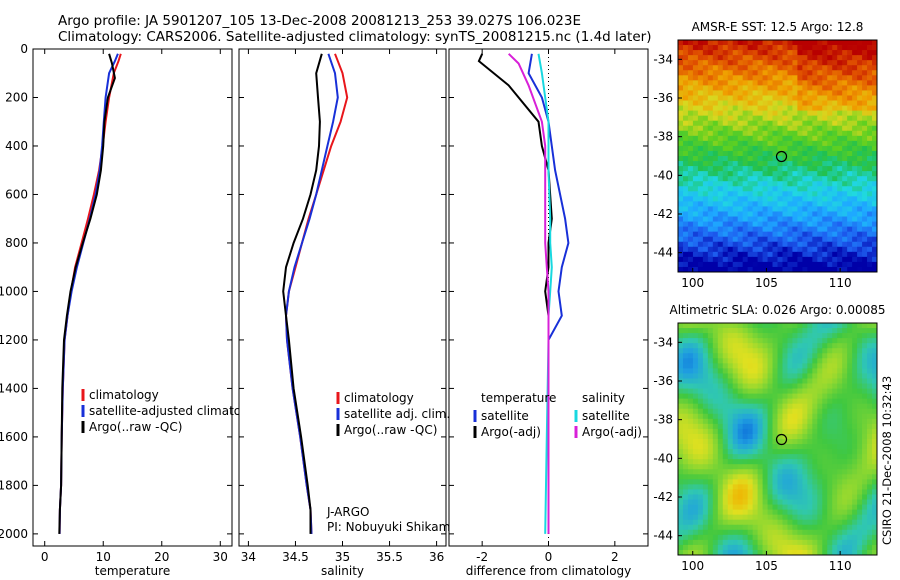 The width and height of the screenshot is (900, 580). I want to click on y-tick-label: -40, so click(663, 458).